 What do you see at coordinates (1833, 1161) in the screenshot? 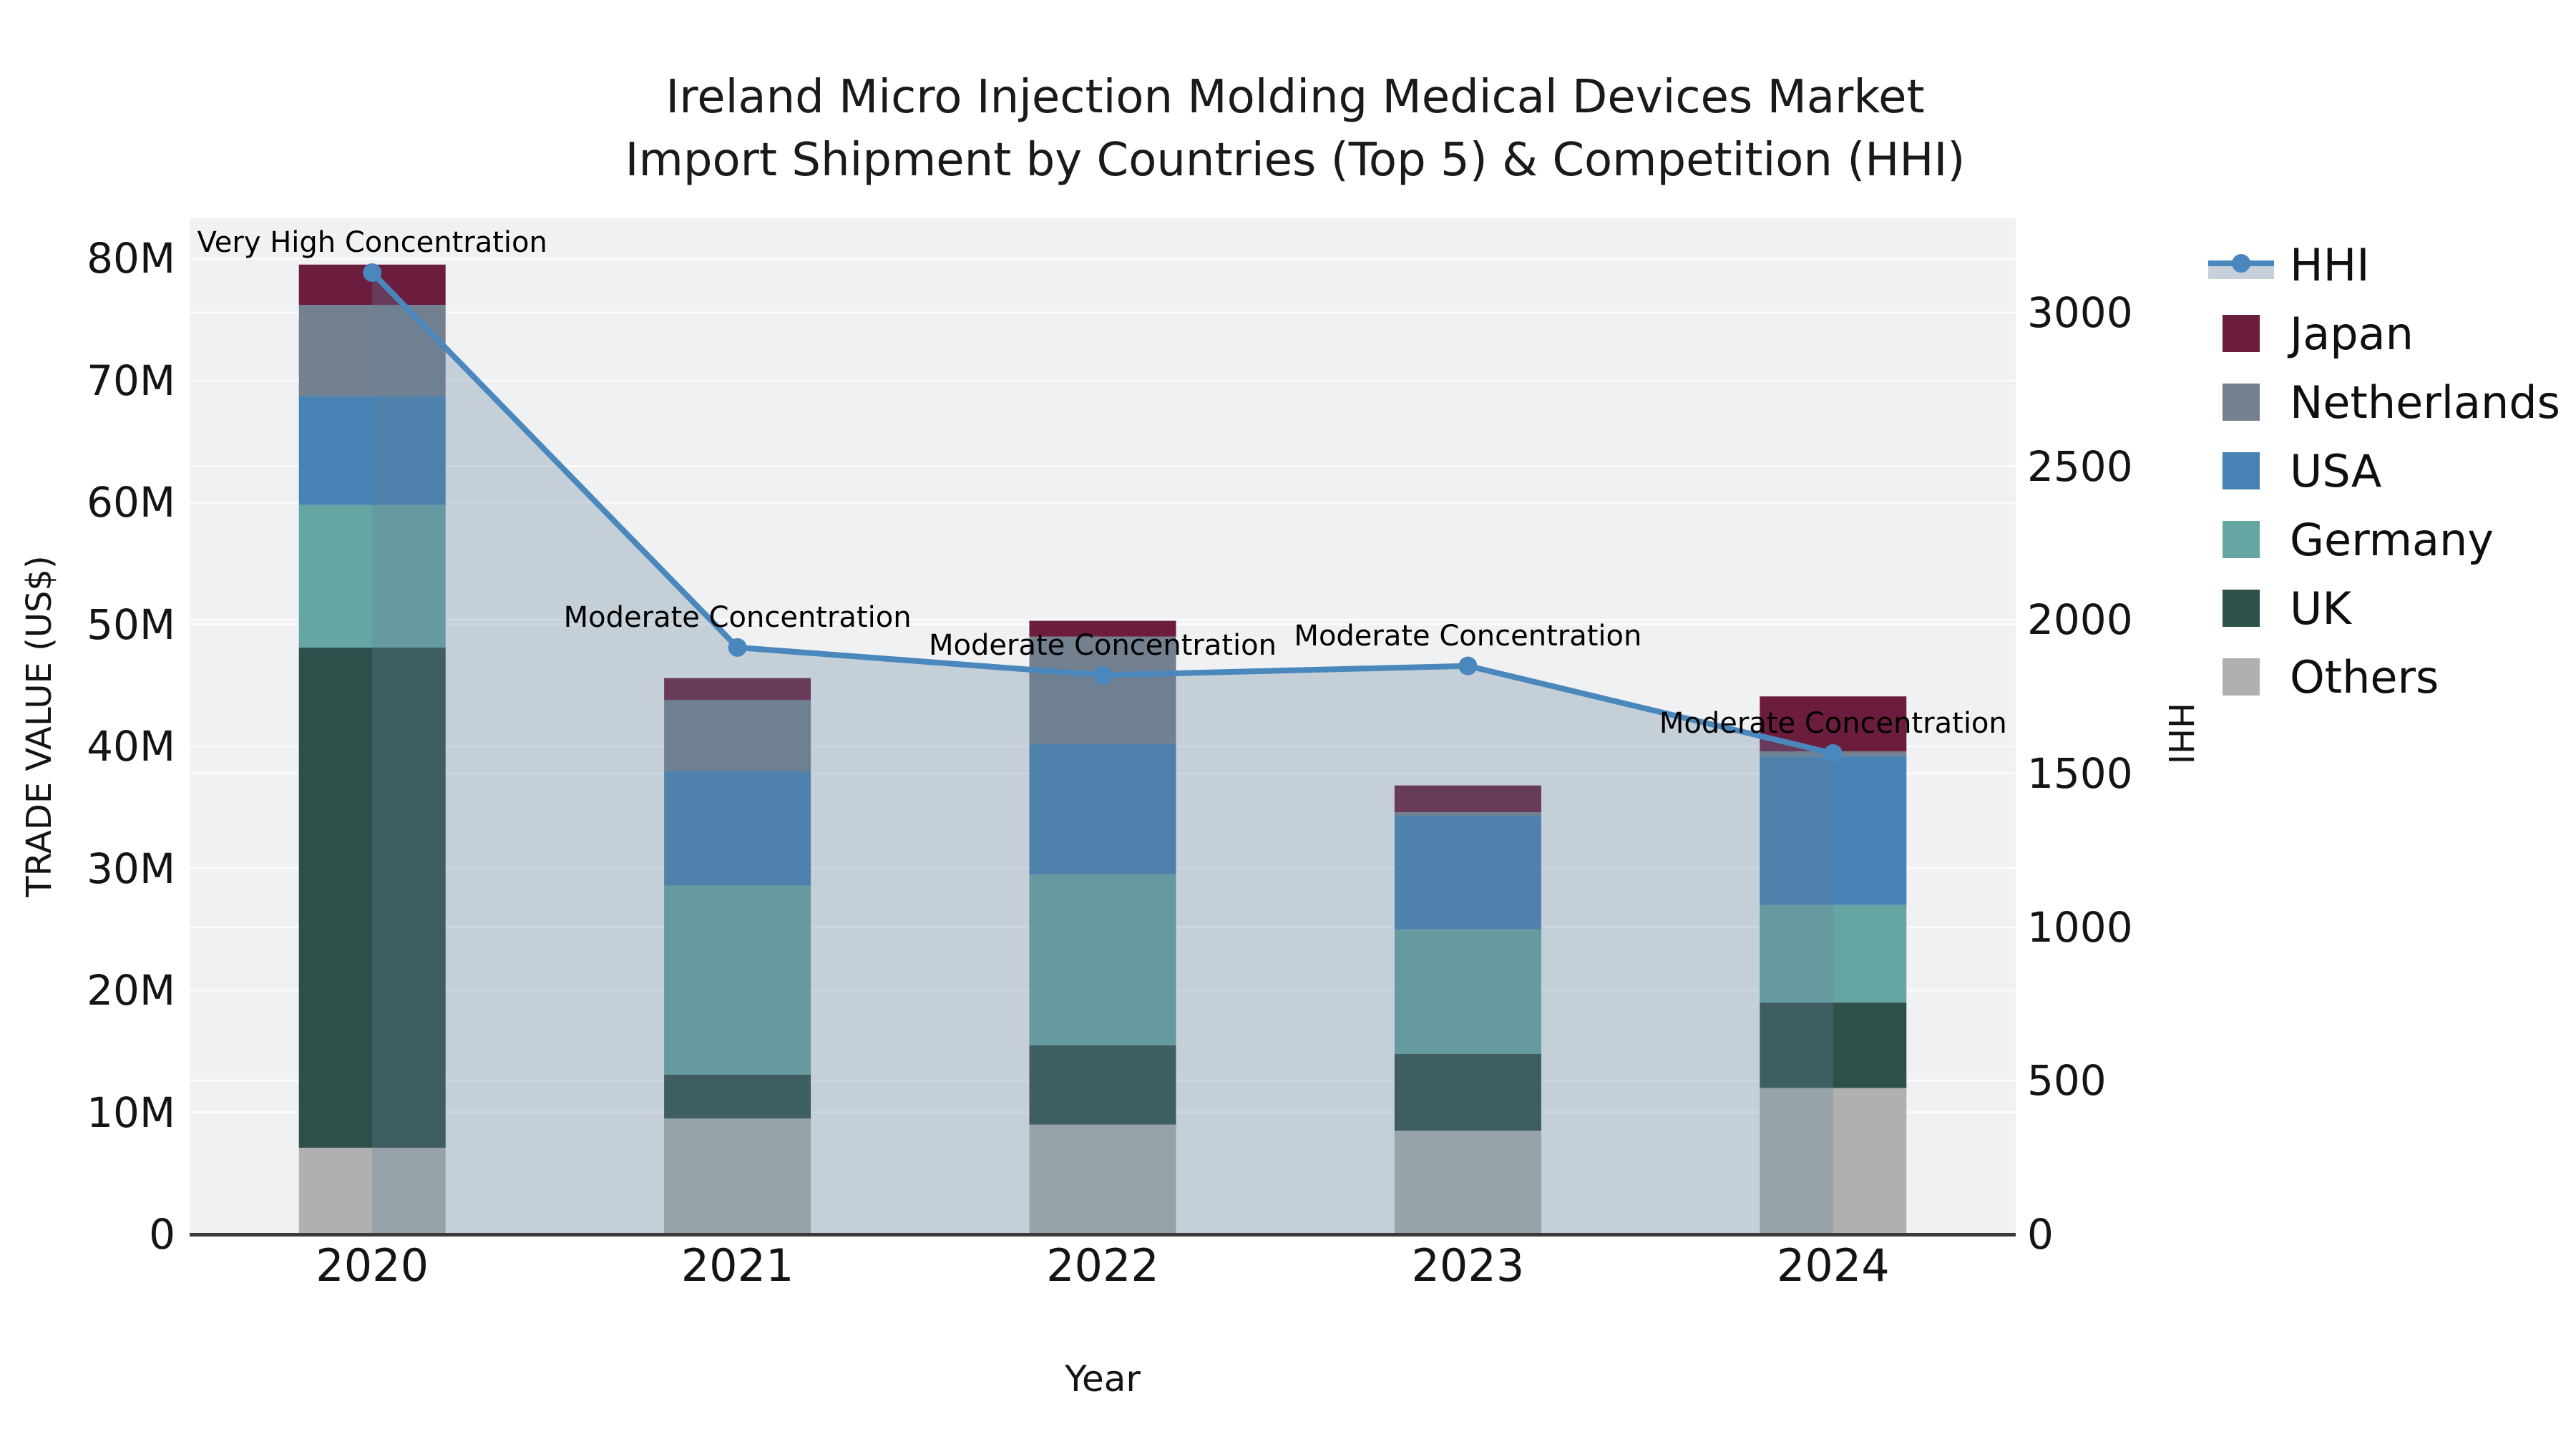
I see `bar-segment-2024-others` at bounding box center [1833, 1161].